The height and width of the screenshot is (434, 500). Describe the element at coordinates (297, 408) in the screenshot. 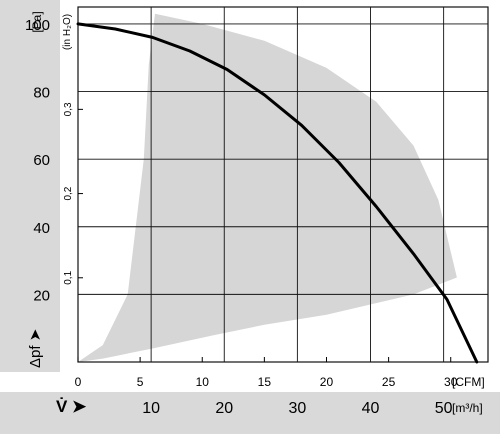

I see `x-tick-label-m3h: 30` at that location.